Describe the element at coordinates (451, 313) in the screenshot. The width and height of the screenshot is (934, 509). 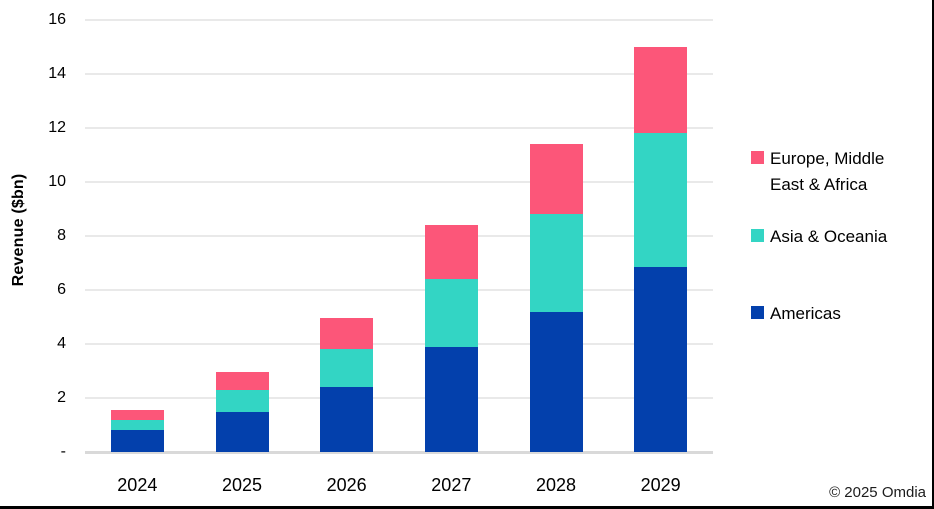
I see `bar-segment-asia-oceania-2027` at that location.